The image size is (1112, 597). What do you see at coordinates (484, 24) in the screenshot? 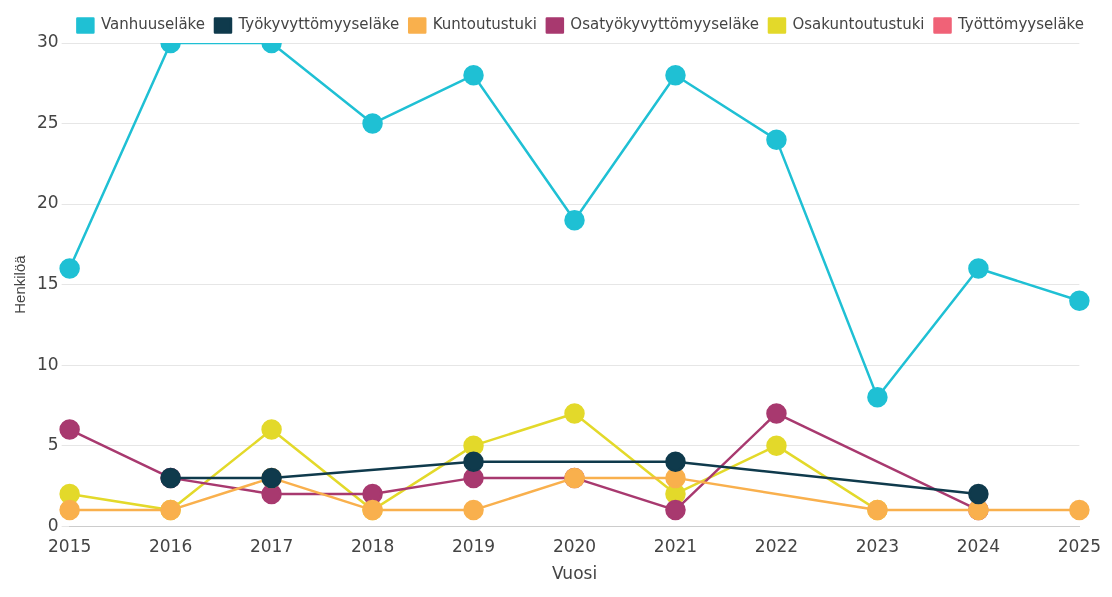
I see `legend-label: Kuntoutustuki` at bounding box center [484, 24].